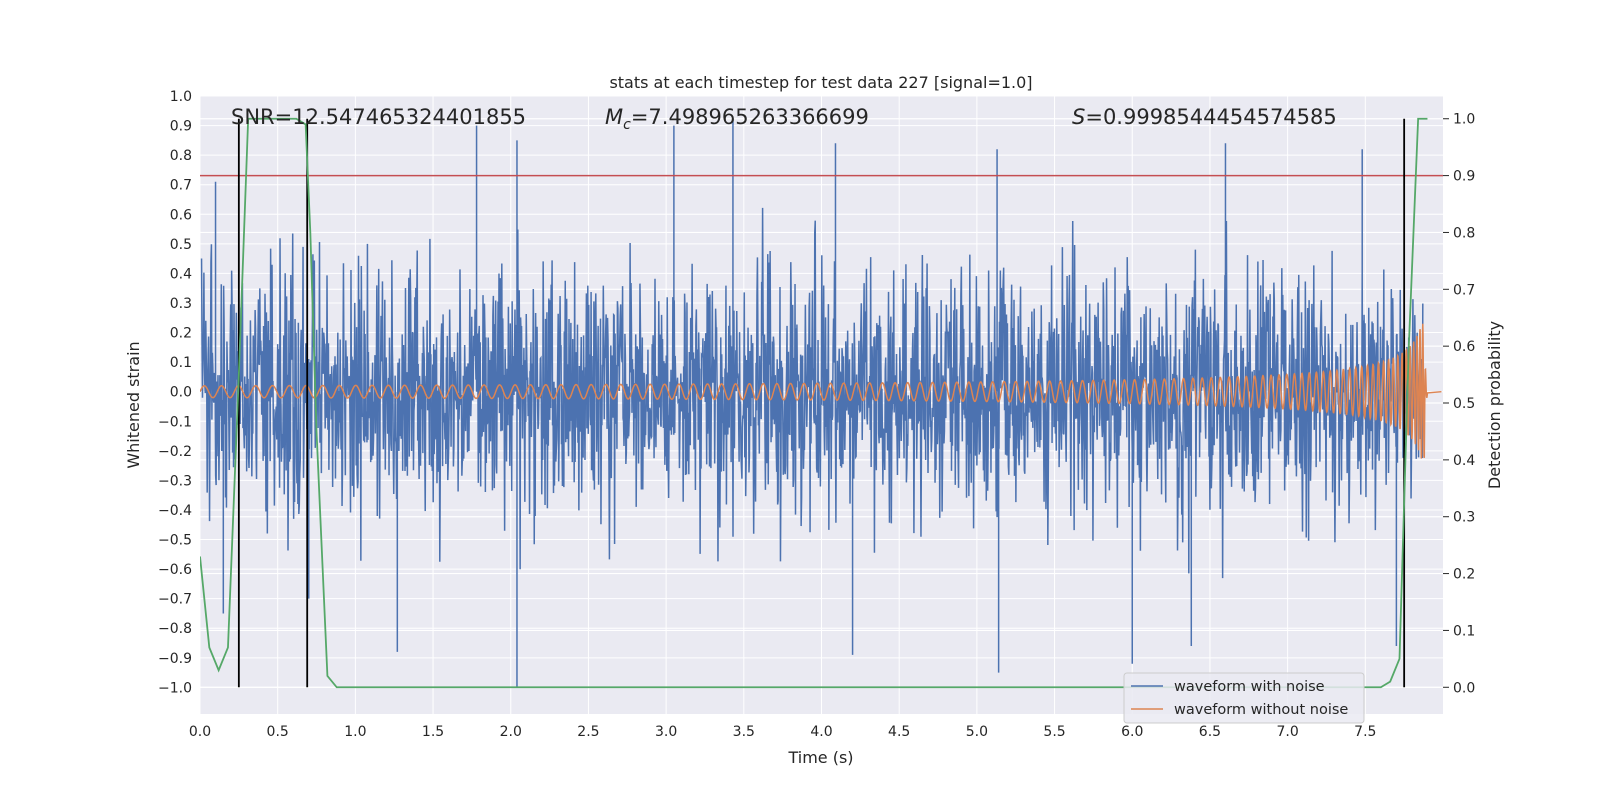  I want to click on y2-tick-label: 1.0, so click(1464, 120).